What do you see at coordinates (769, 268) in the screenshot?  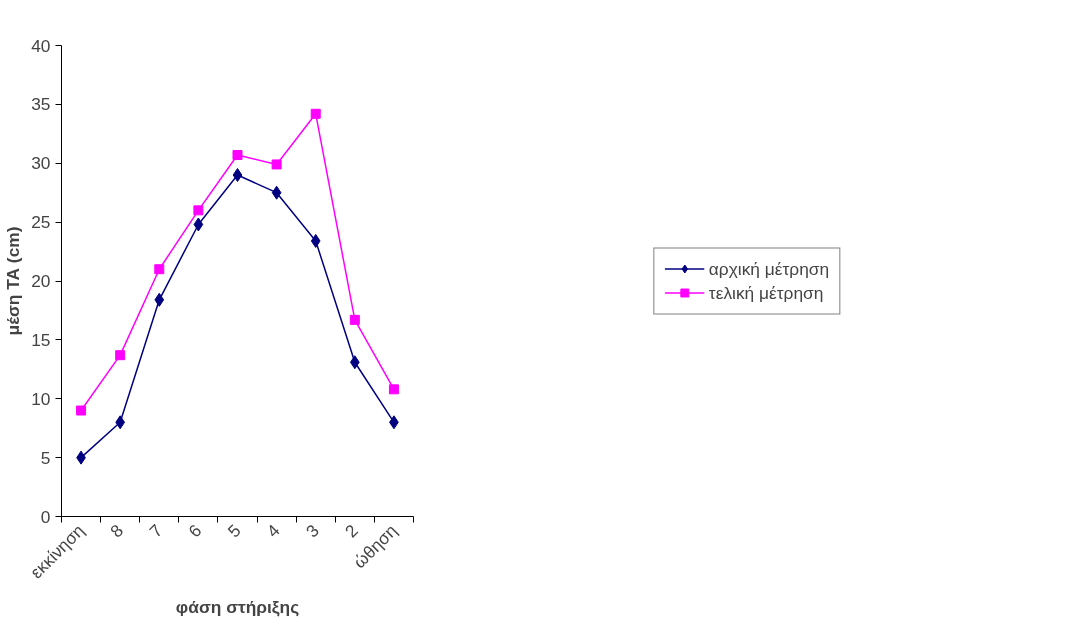 I see `legend-label: αρχική μέτρηση` at bounding box center [769, 268].